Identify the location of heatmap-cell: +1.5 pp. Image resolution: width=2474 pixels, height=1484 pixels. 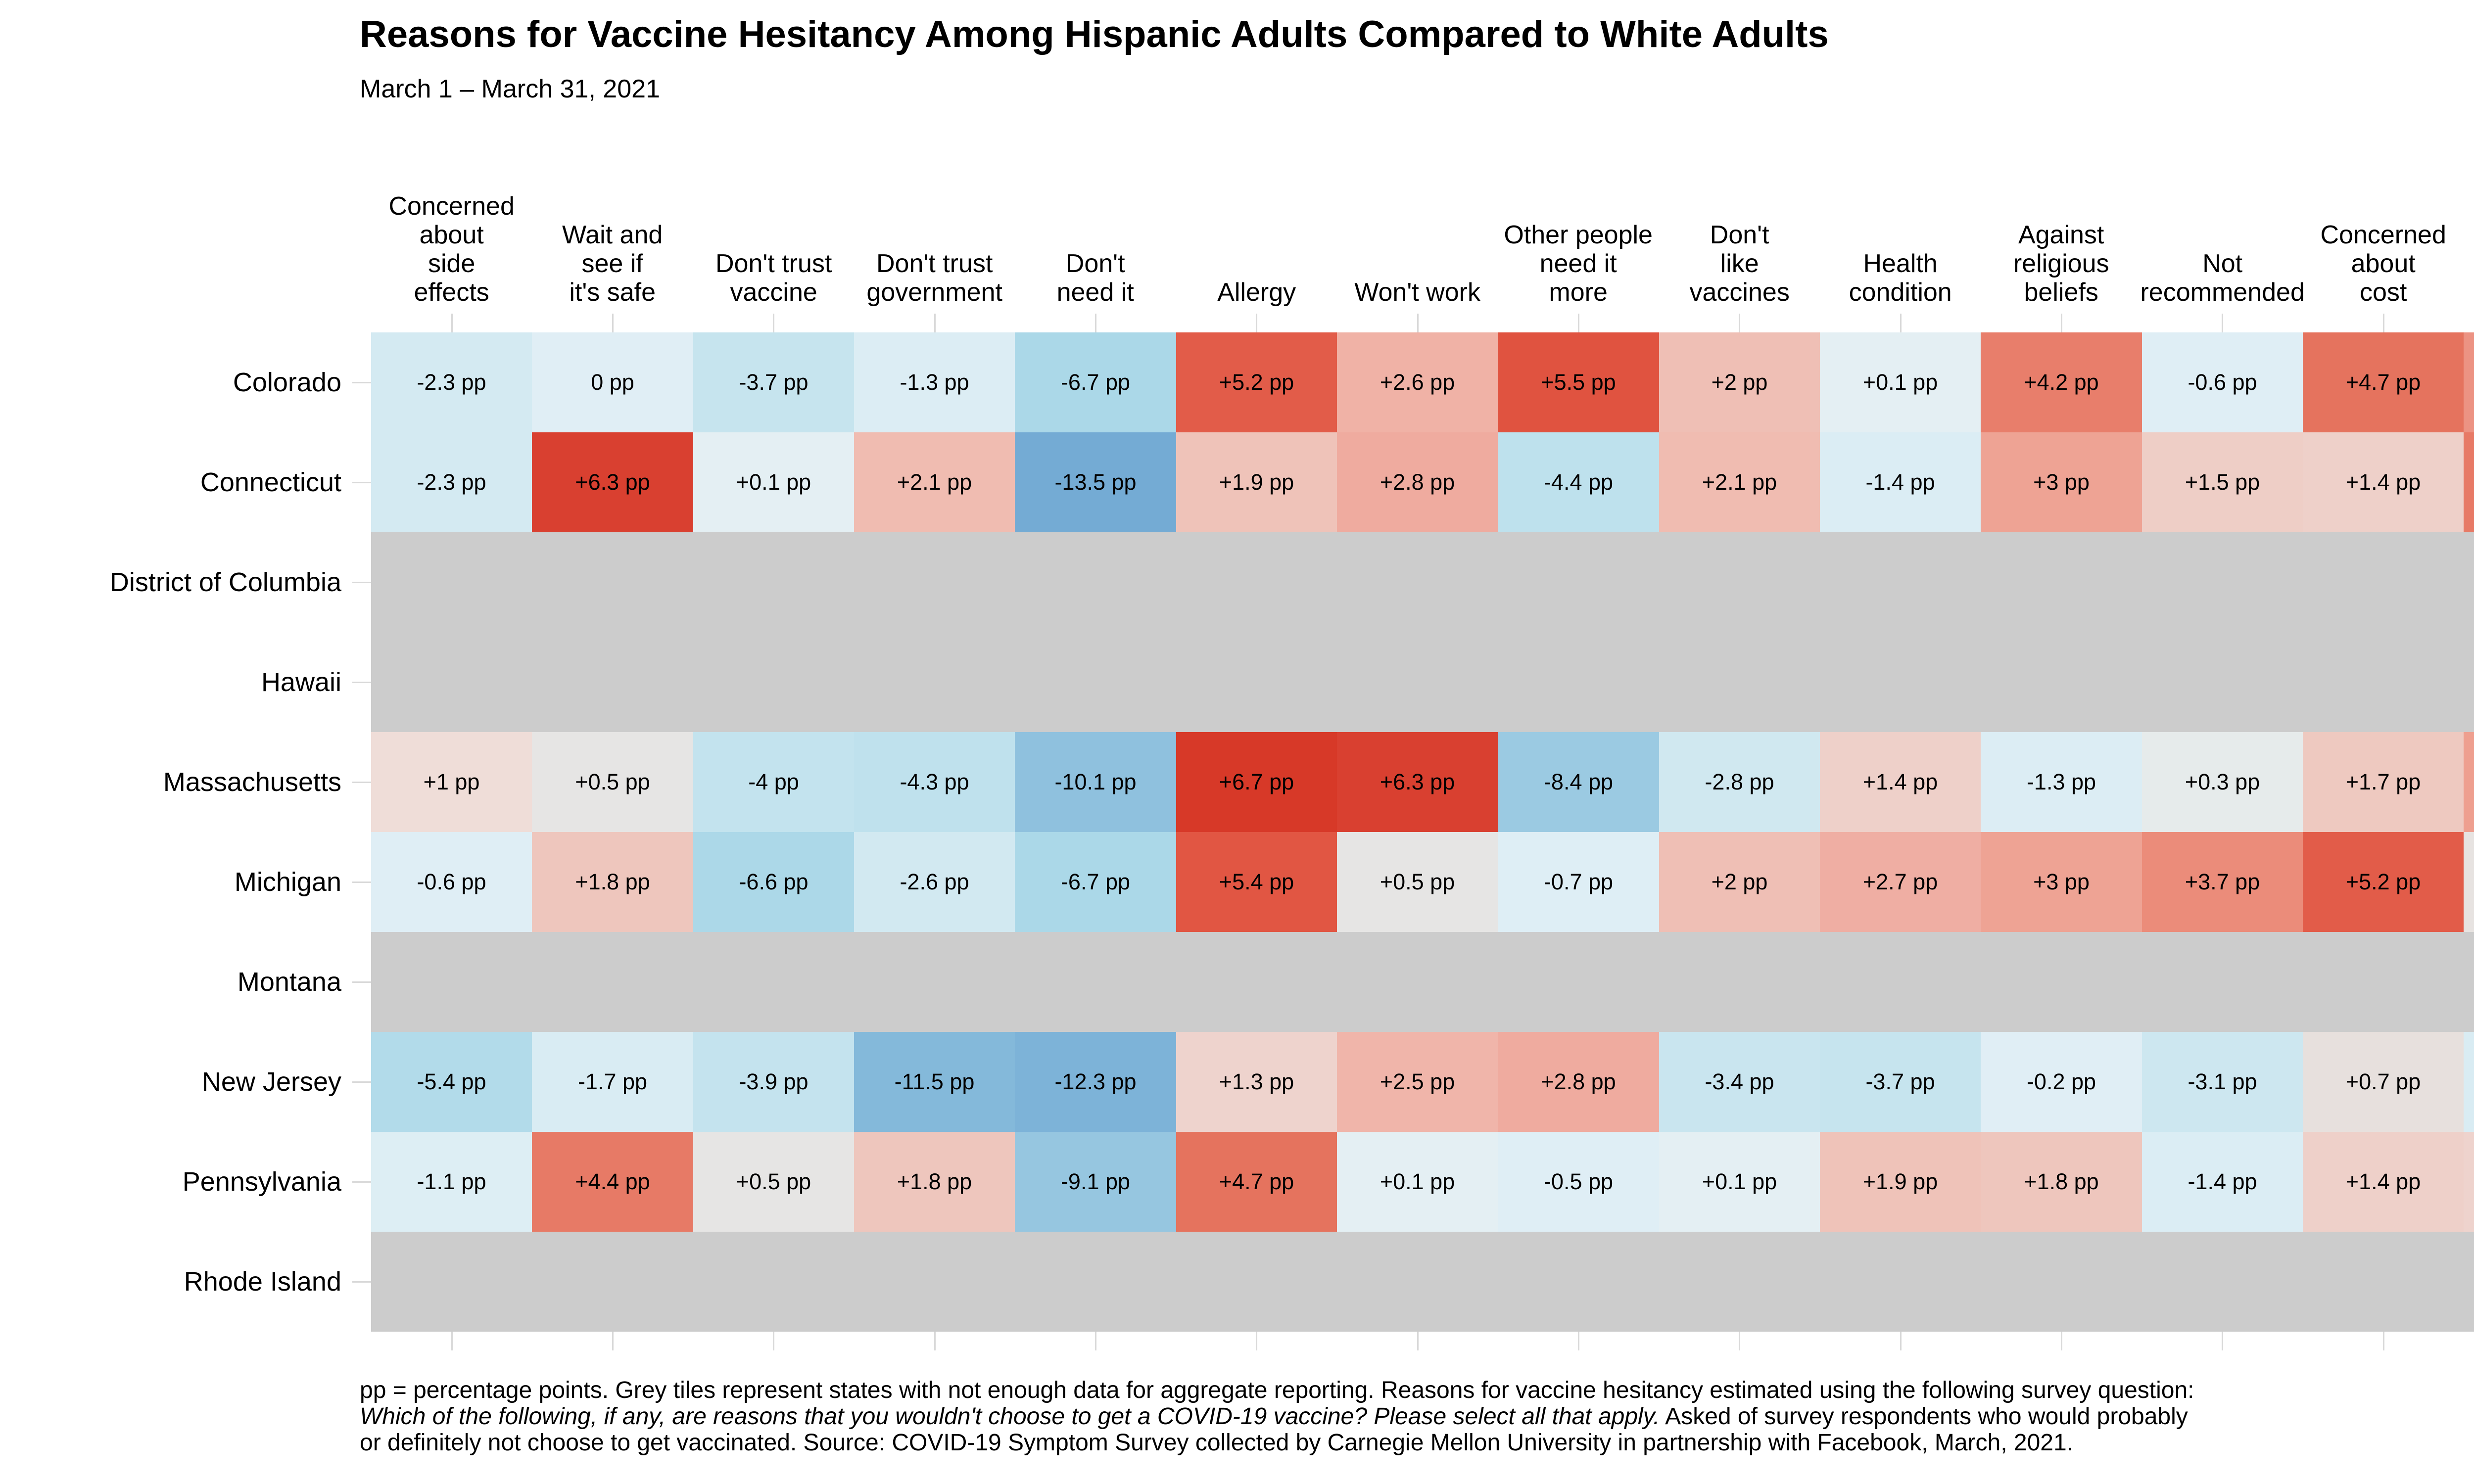
(2222, 482).